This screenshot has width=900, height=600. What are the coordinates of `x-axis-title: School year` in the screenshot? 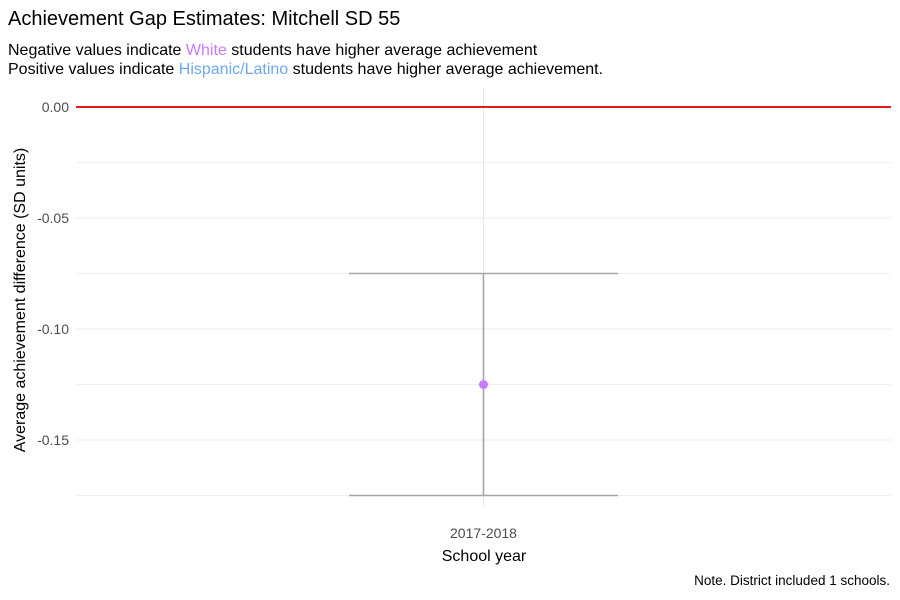 It's located at (484, 556).